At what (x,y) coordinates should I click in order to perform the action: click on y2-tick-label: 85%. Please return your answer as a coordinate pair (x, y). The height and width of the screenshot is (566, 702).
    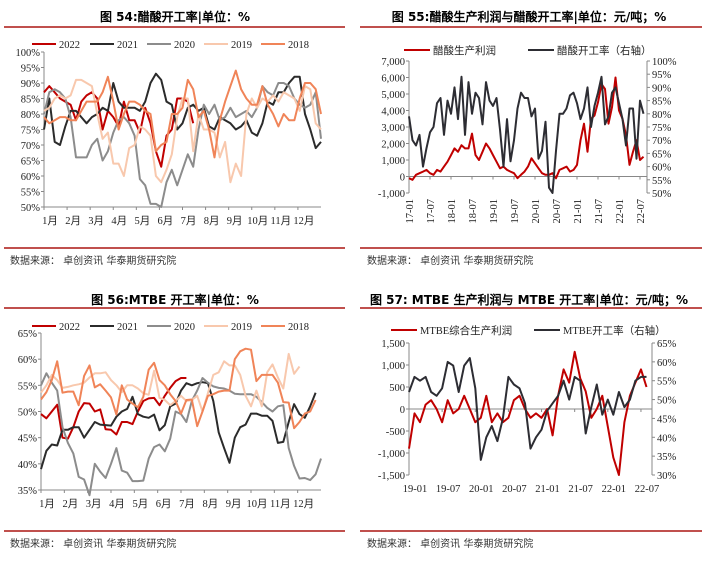
    Looking at the image, I should click on (662, 102).